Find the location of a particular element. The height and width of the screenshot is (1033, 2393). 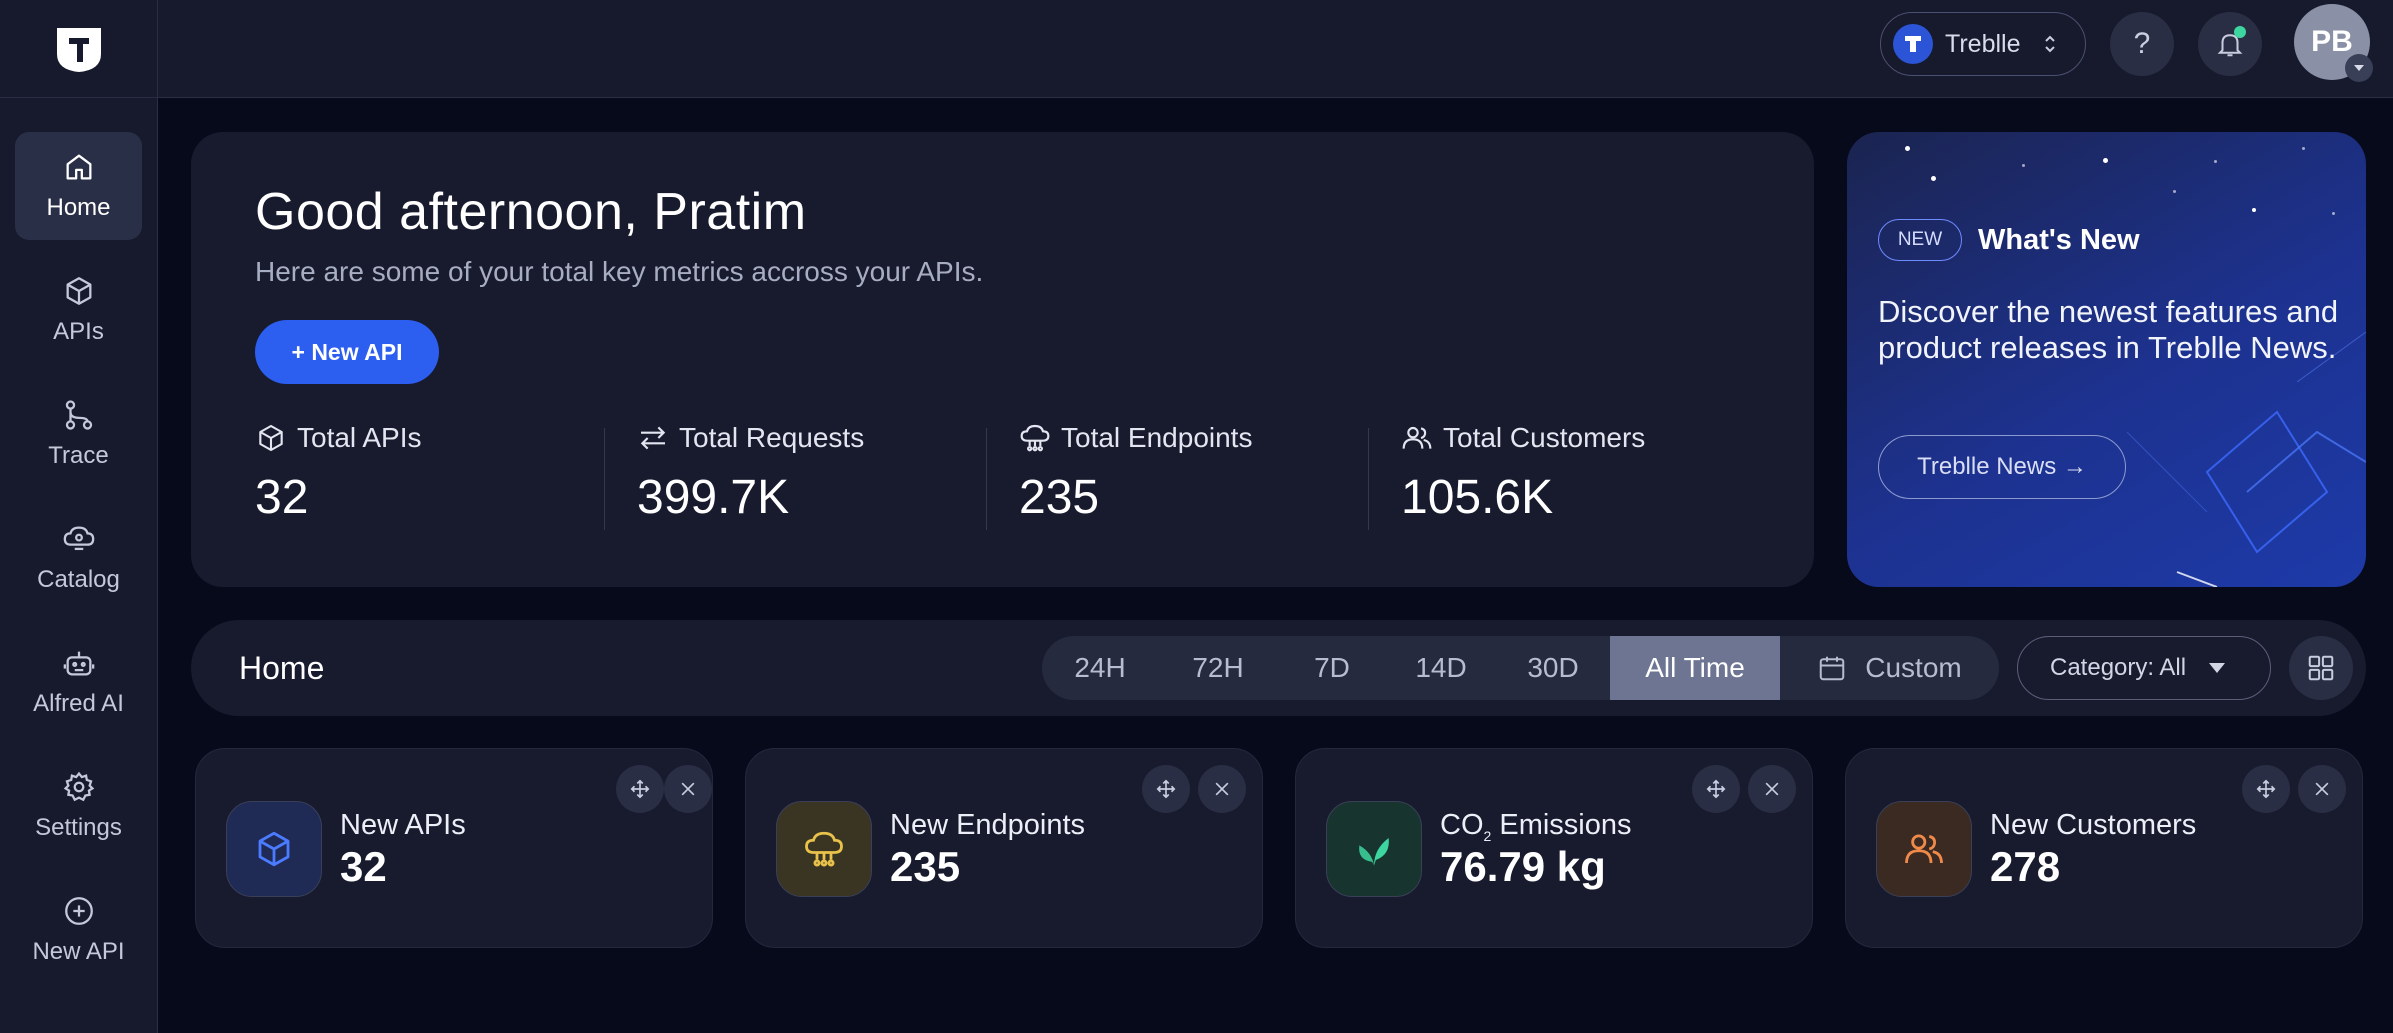

sidebar-item-settings: Settings is located at coordinates (78, 806).